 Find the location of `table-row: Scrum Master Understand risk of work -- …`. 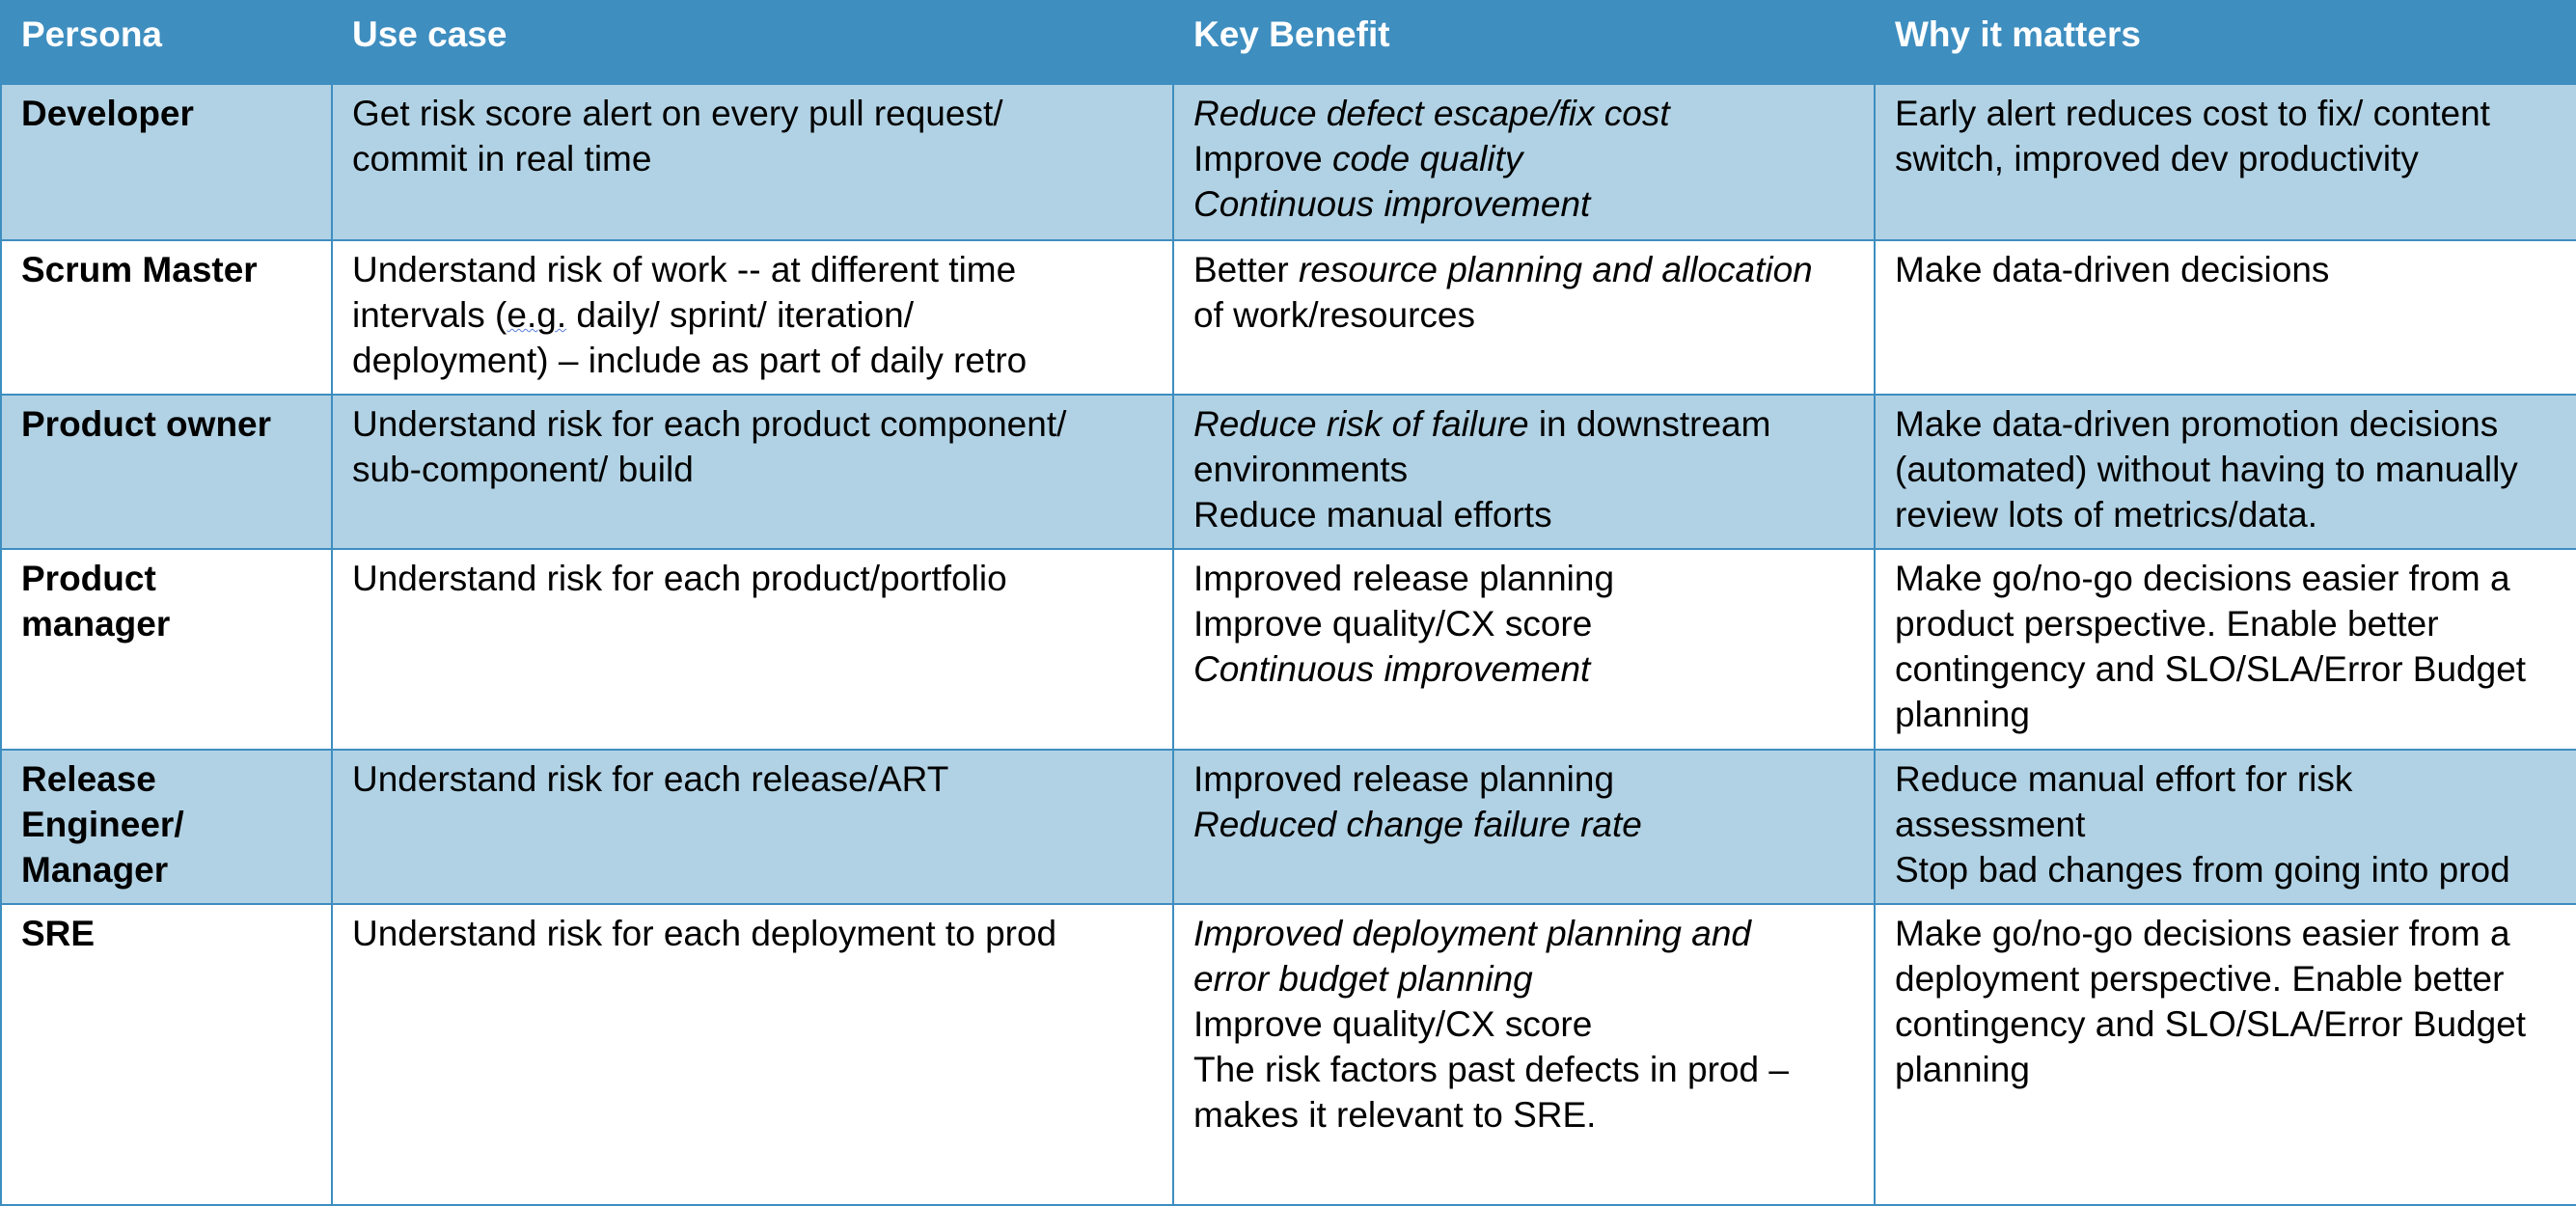

table-row: Scrum Master Understand risk of work -- … is located at coordinates (1288, 317).